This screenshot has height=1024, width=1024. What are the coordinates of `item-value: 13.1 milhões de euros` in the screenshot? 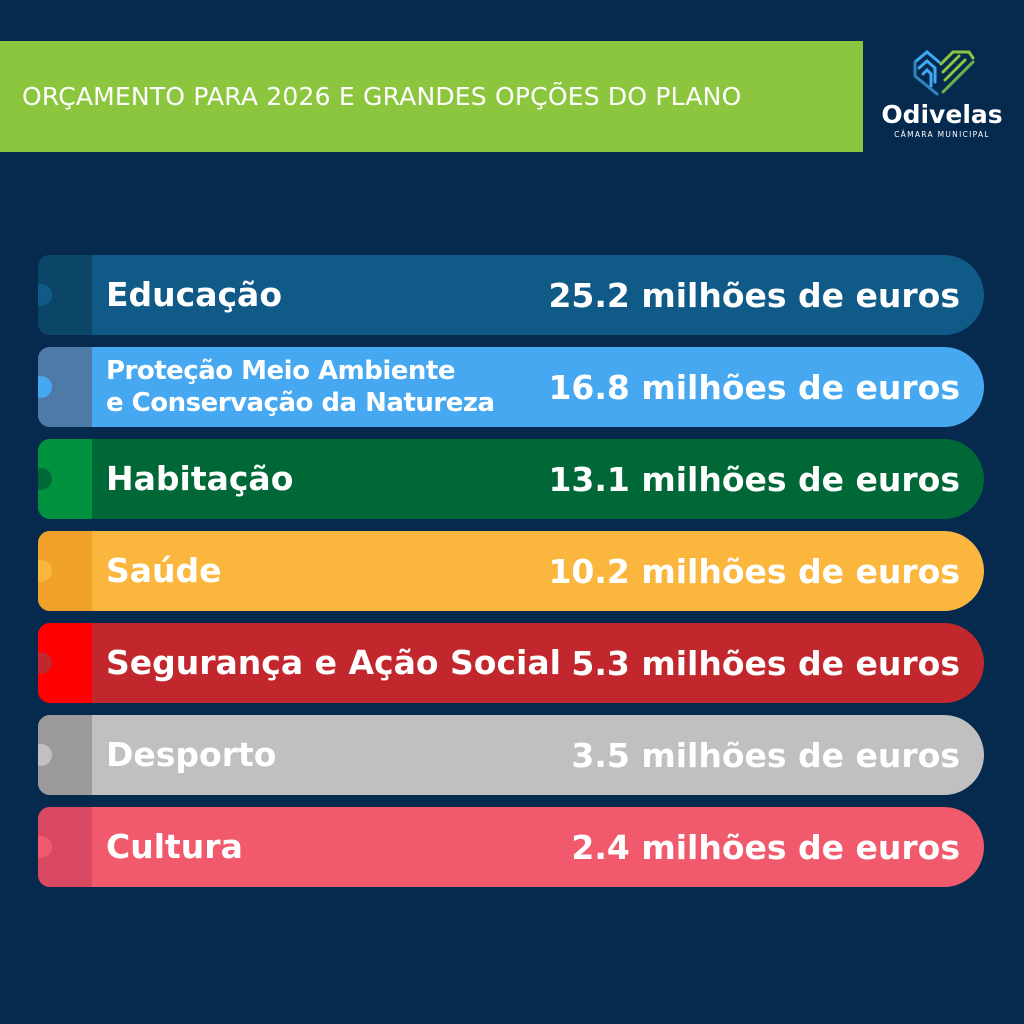 It's located at (754, 479).